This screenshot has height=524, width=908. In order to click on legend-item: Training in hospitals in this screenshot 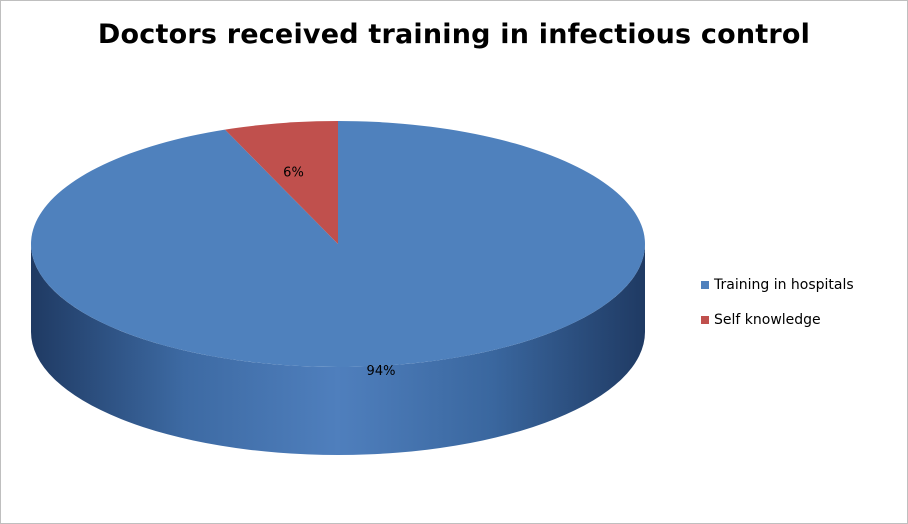, I will do `click(777, 285)`.